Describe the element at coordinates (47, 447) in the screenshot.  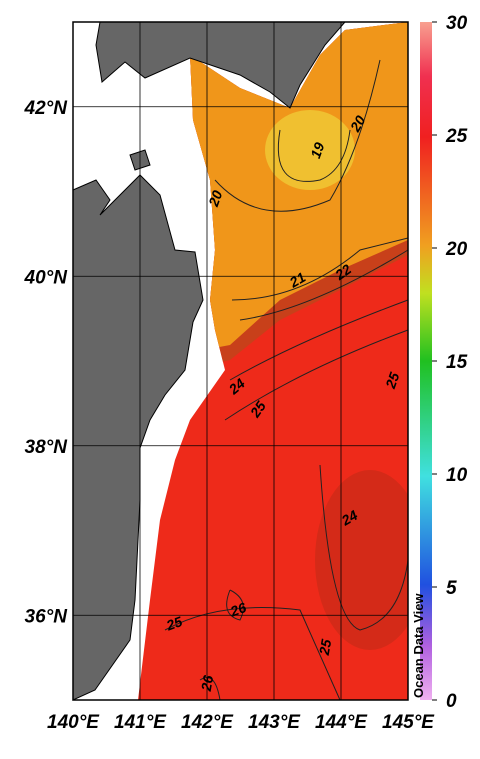
I see `y-tick-label: 38°N` at that location.